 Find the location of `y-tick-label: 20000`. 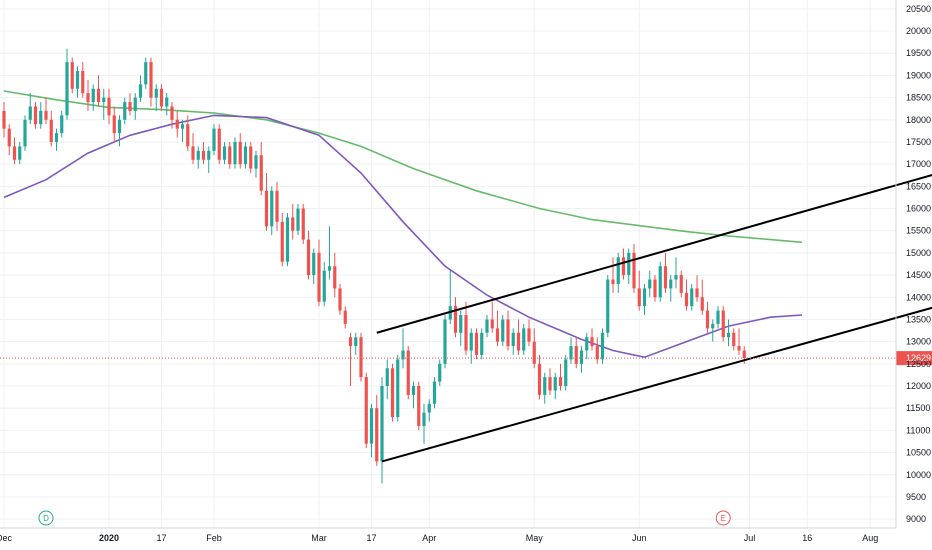

y-tick-label: 20000 is located at coordinates (918, 31).